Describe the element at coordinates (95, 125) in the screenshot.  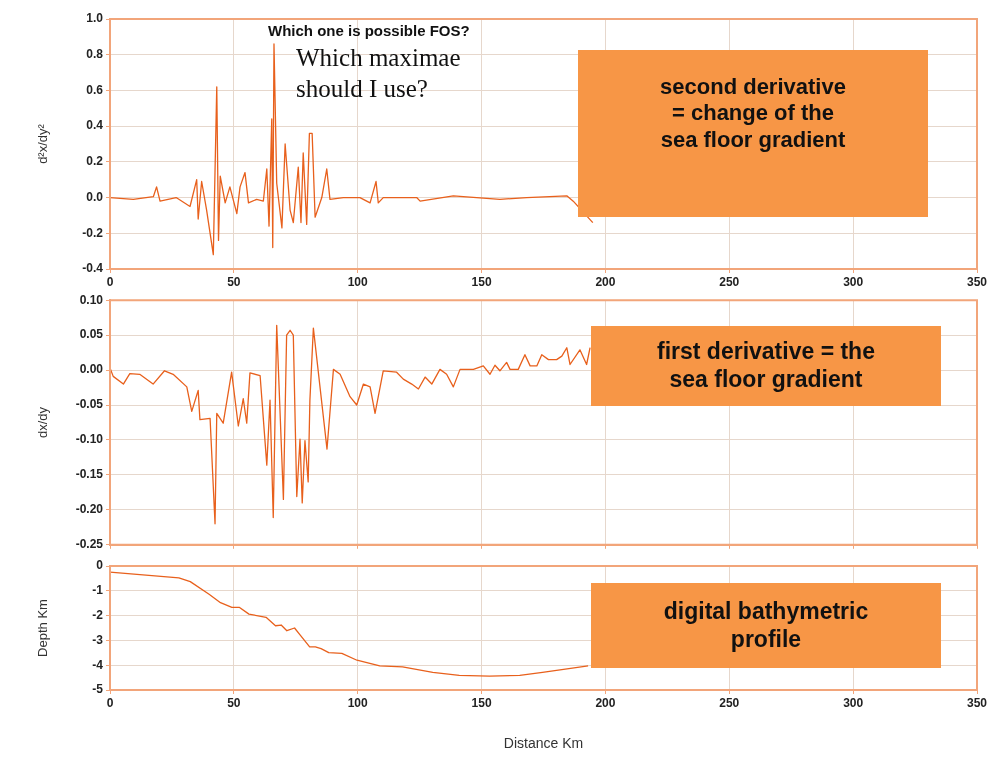
I see `y-tick-label: 0.4` at that location.